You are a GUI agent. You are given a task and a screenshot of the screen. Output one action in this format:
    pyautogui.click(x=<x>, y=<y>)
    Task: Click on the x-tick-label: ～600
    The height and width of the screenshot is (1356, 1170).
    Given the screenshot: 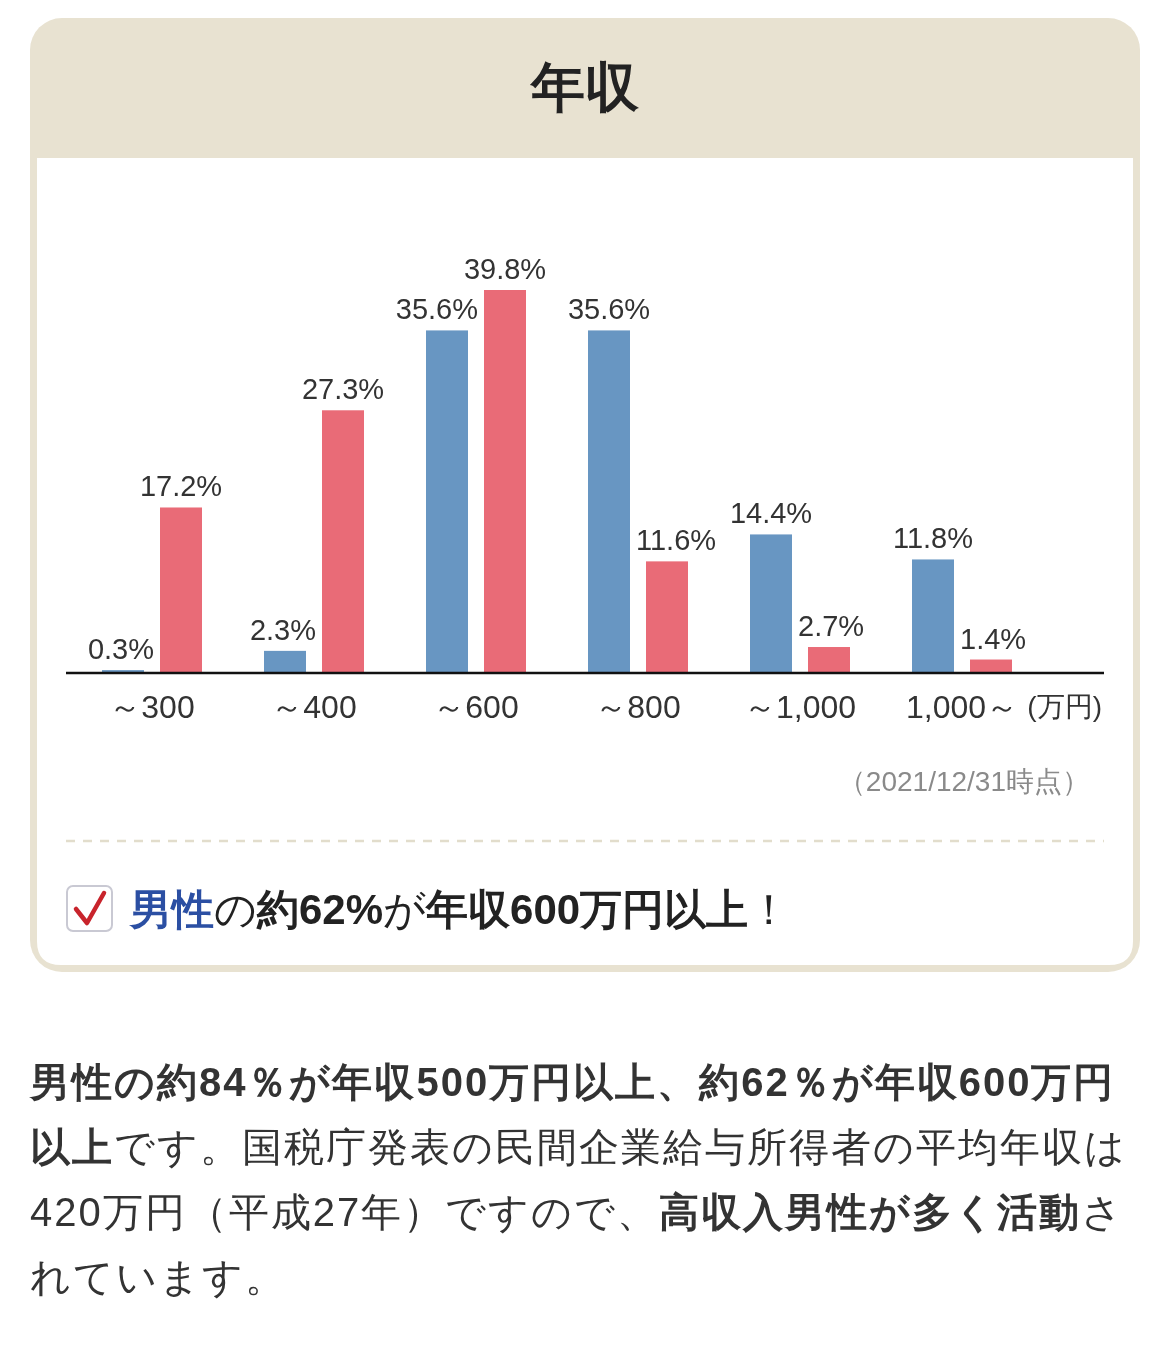 What is the action you would take?
    pyautogui.click(x=476, y=707)
    